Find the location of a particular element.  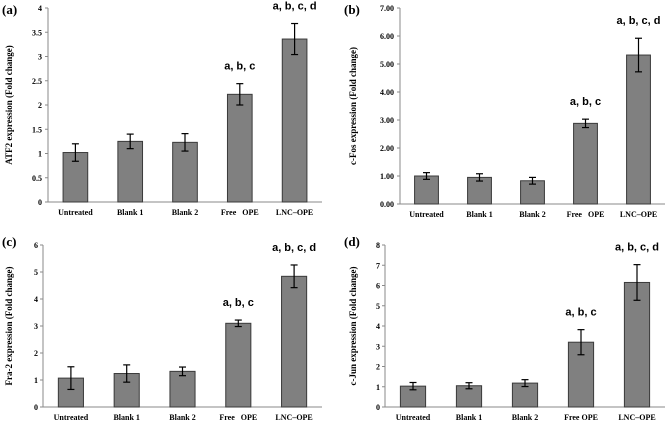

y-tick-label: 0.00 is located at coordinates (387, 204).